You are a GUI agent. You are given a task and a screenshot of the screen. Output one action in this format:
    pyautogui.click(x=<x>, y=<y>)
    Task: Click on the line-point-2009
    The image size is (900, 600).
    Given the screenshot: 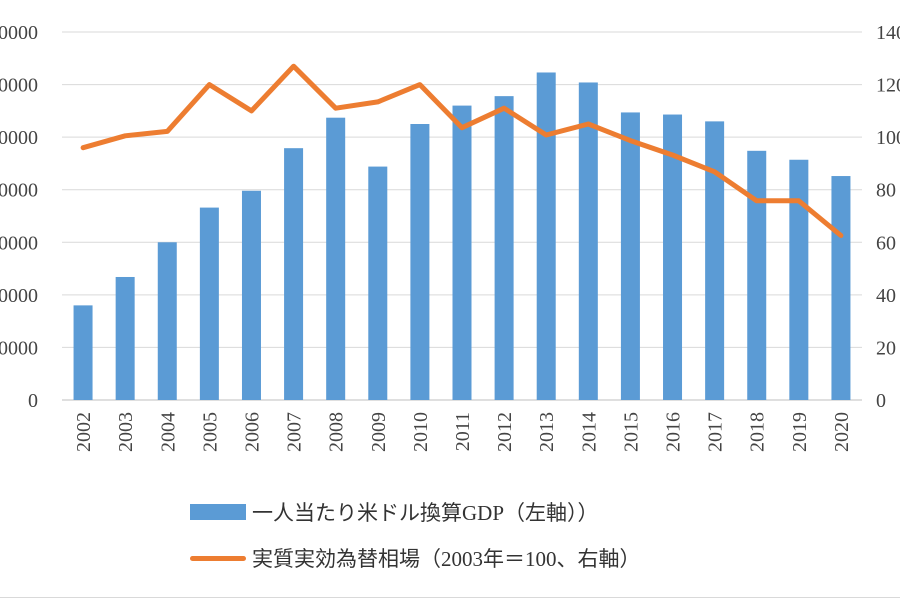 What is the action you would take?
    pyautogui.click(x=377, y=101)
    